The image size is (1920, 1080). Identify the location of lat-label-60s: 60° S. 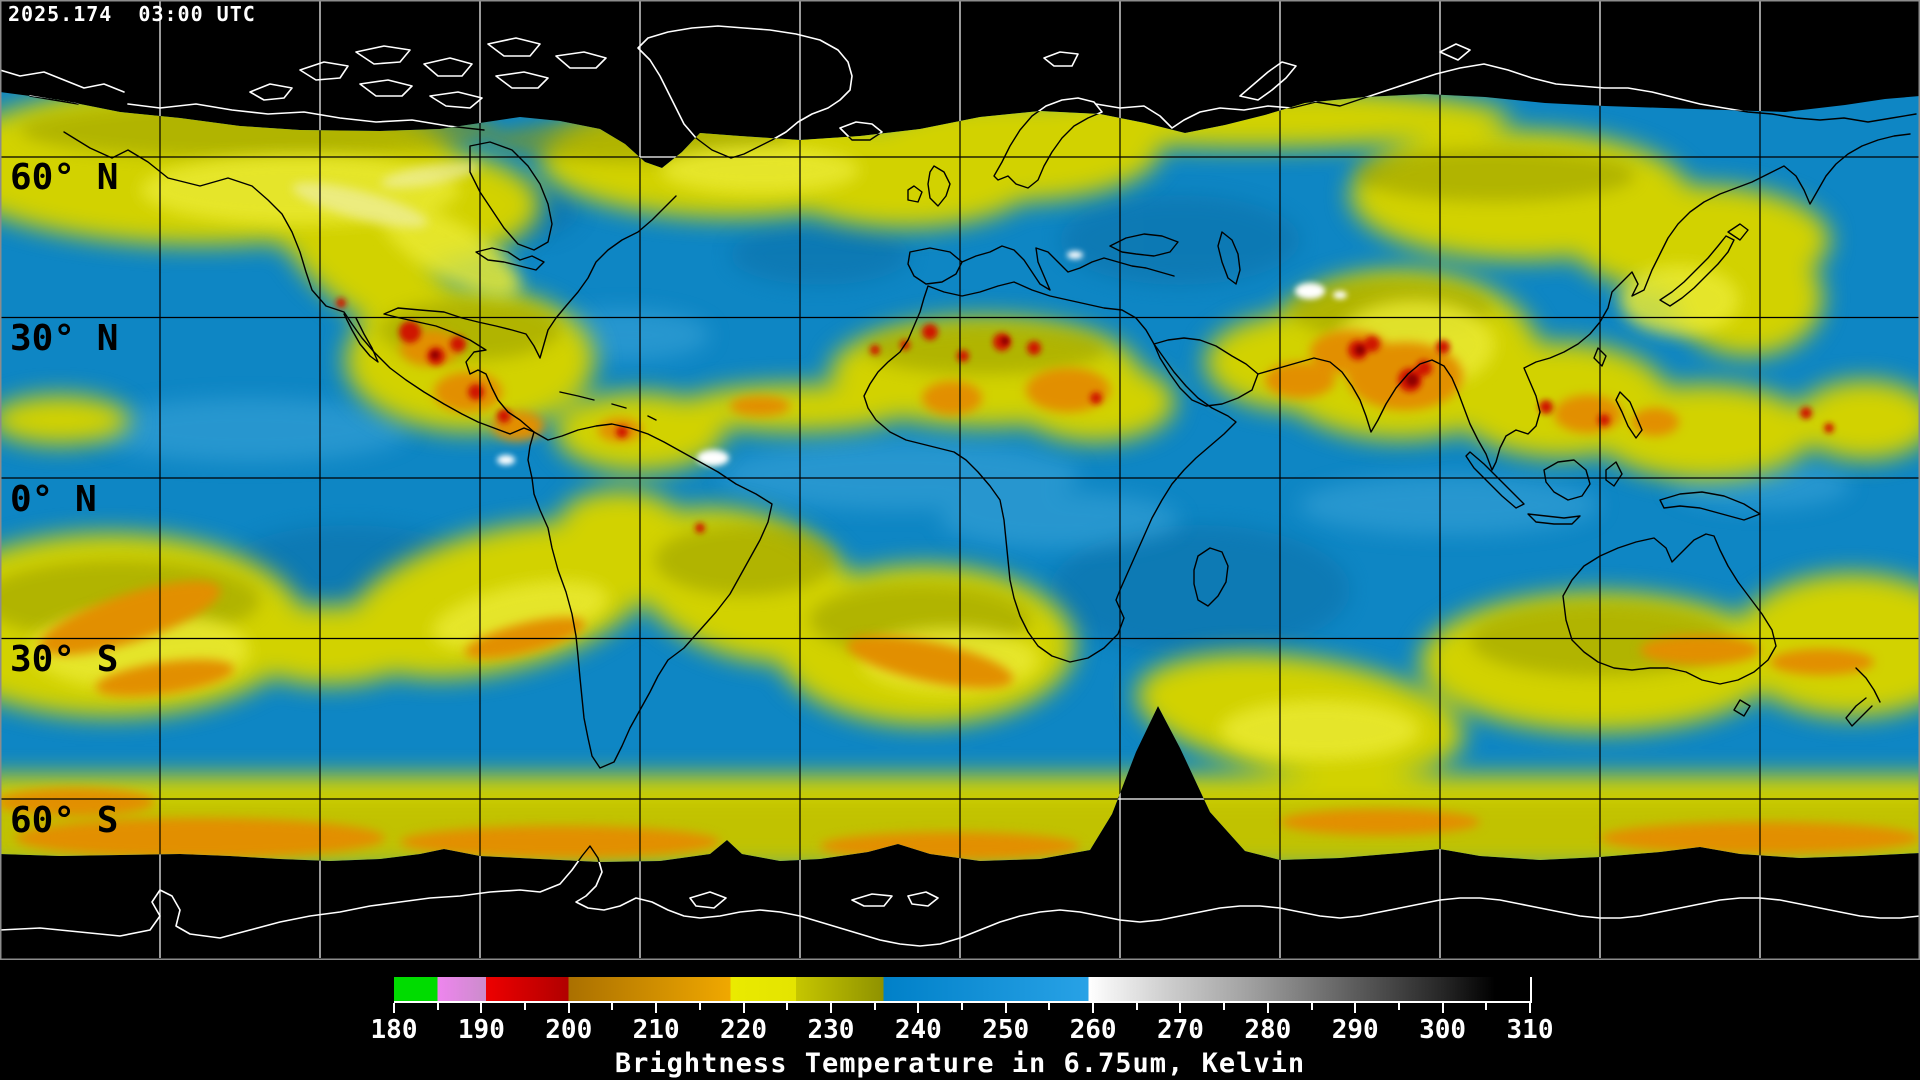
(64, 820).